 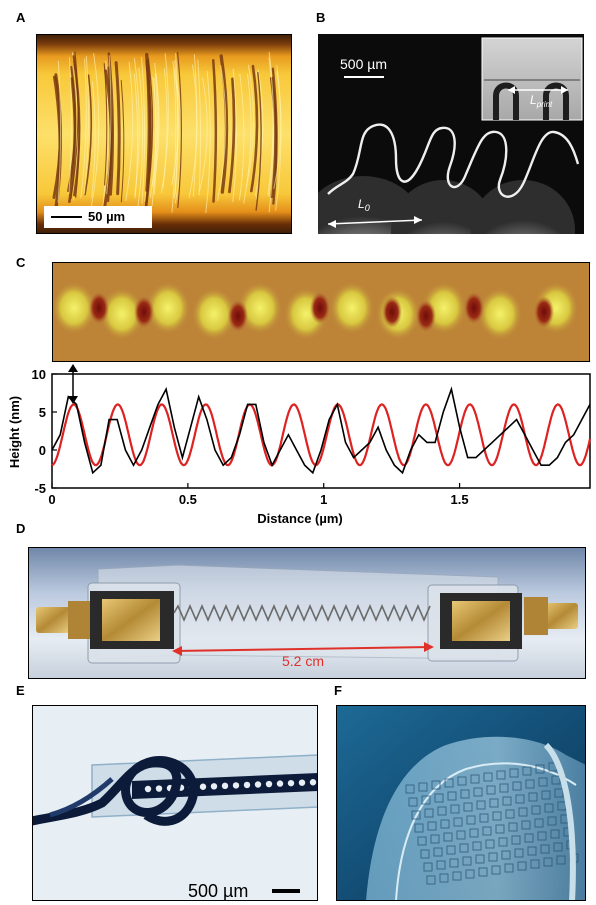 What do you see at coordinates (303, 649) in the screenshot?
I see `length-arrow` at bounding box center [303, 649].